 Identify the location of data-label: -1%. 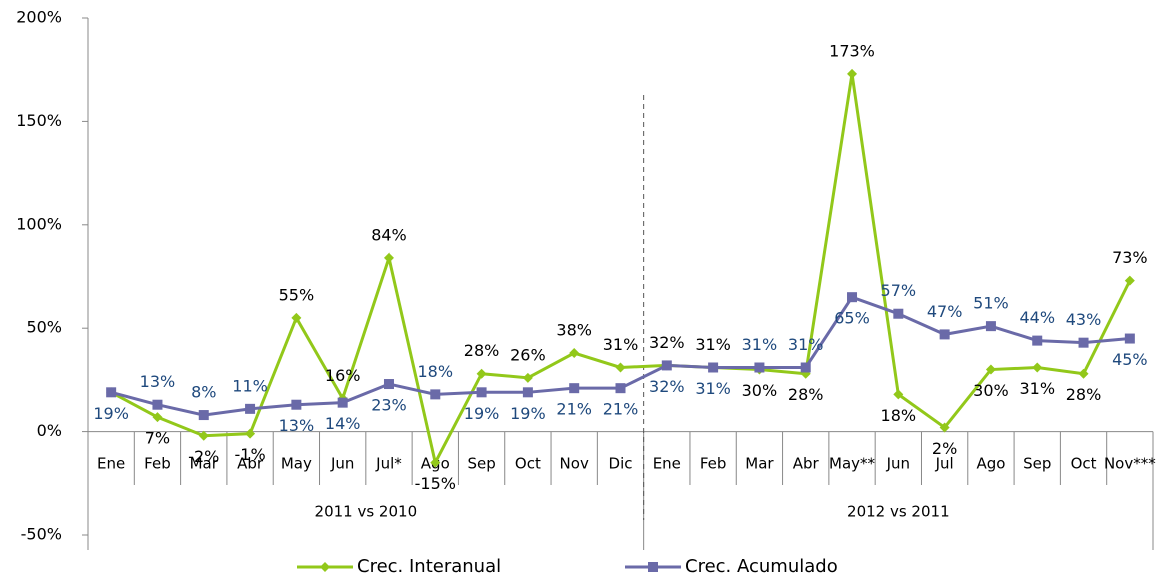
(249, 454).